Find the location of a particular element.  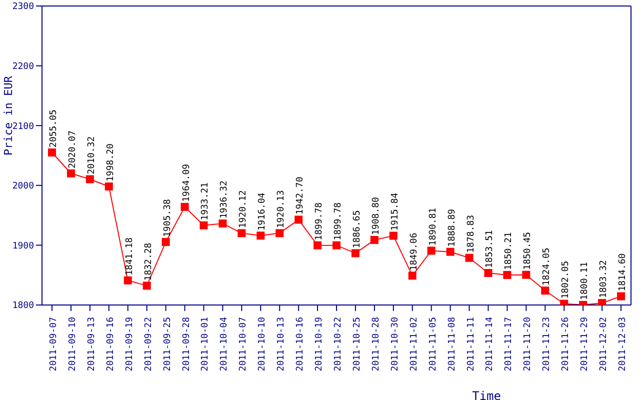

y-tick-label: 1800 is located at coordinates (23, 306).